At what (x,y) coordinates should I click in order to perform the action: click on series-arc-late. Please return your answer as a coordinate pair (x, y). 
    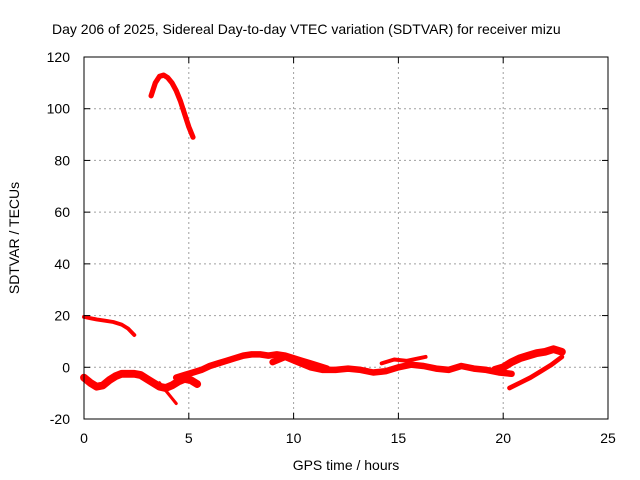
    Looking at the image, I should click on (528, 359).